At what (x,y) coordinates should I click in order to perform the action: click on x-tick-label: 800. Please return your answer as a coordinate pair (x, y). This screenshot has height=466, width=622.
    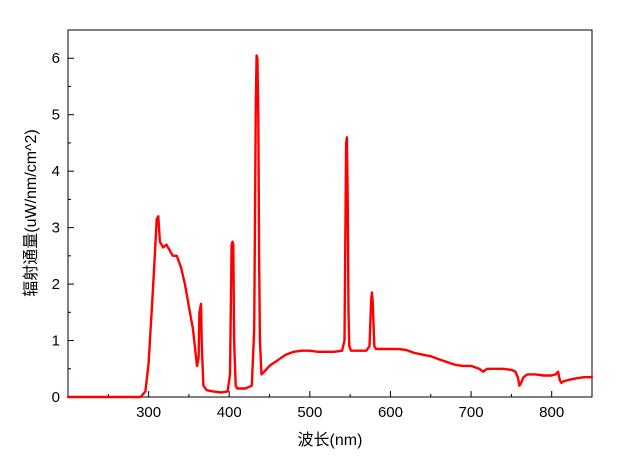
    Looking at the image, I should click on (551, 412).